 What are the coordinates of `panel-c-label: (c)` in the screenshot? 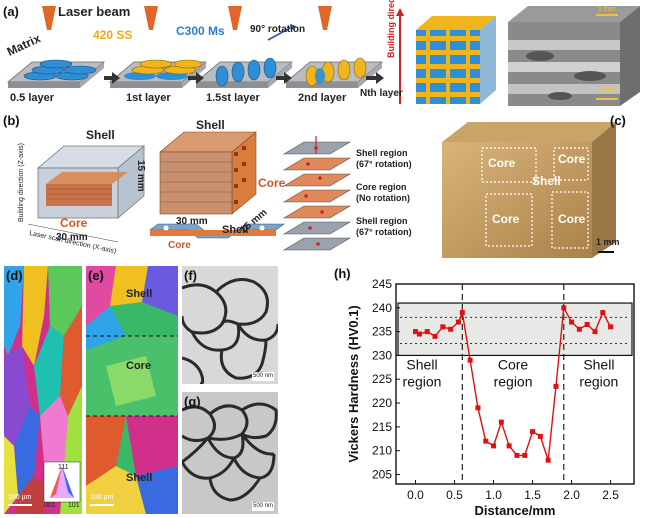 It's located at (618, 120).